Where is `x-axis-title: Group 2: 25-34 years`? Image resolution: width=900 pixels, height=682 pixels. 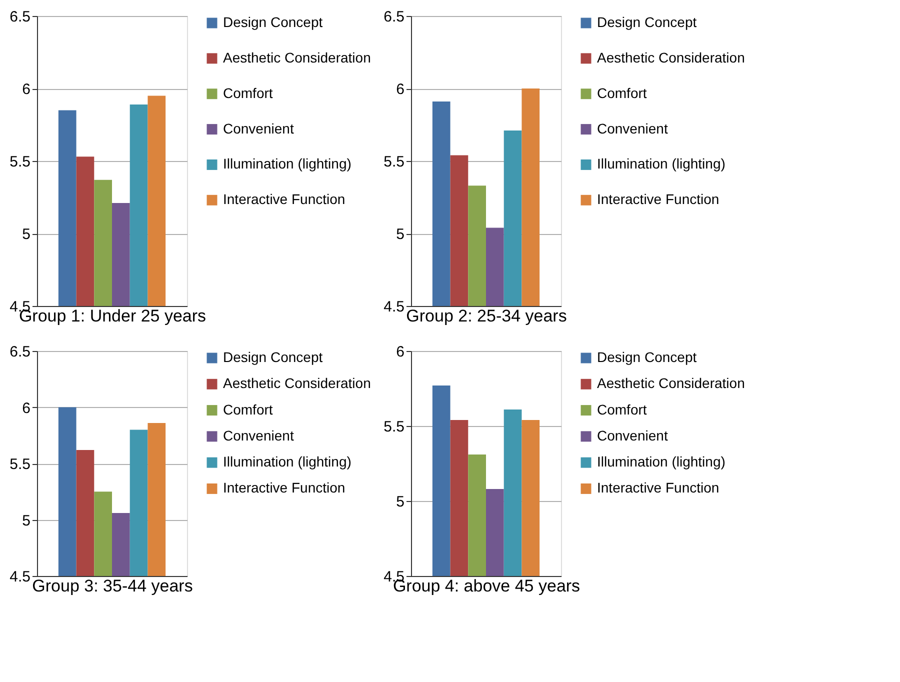
x-axis-title: Group 2: 25-34 years is located at coordinates (486, 316).